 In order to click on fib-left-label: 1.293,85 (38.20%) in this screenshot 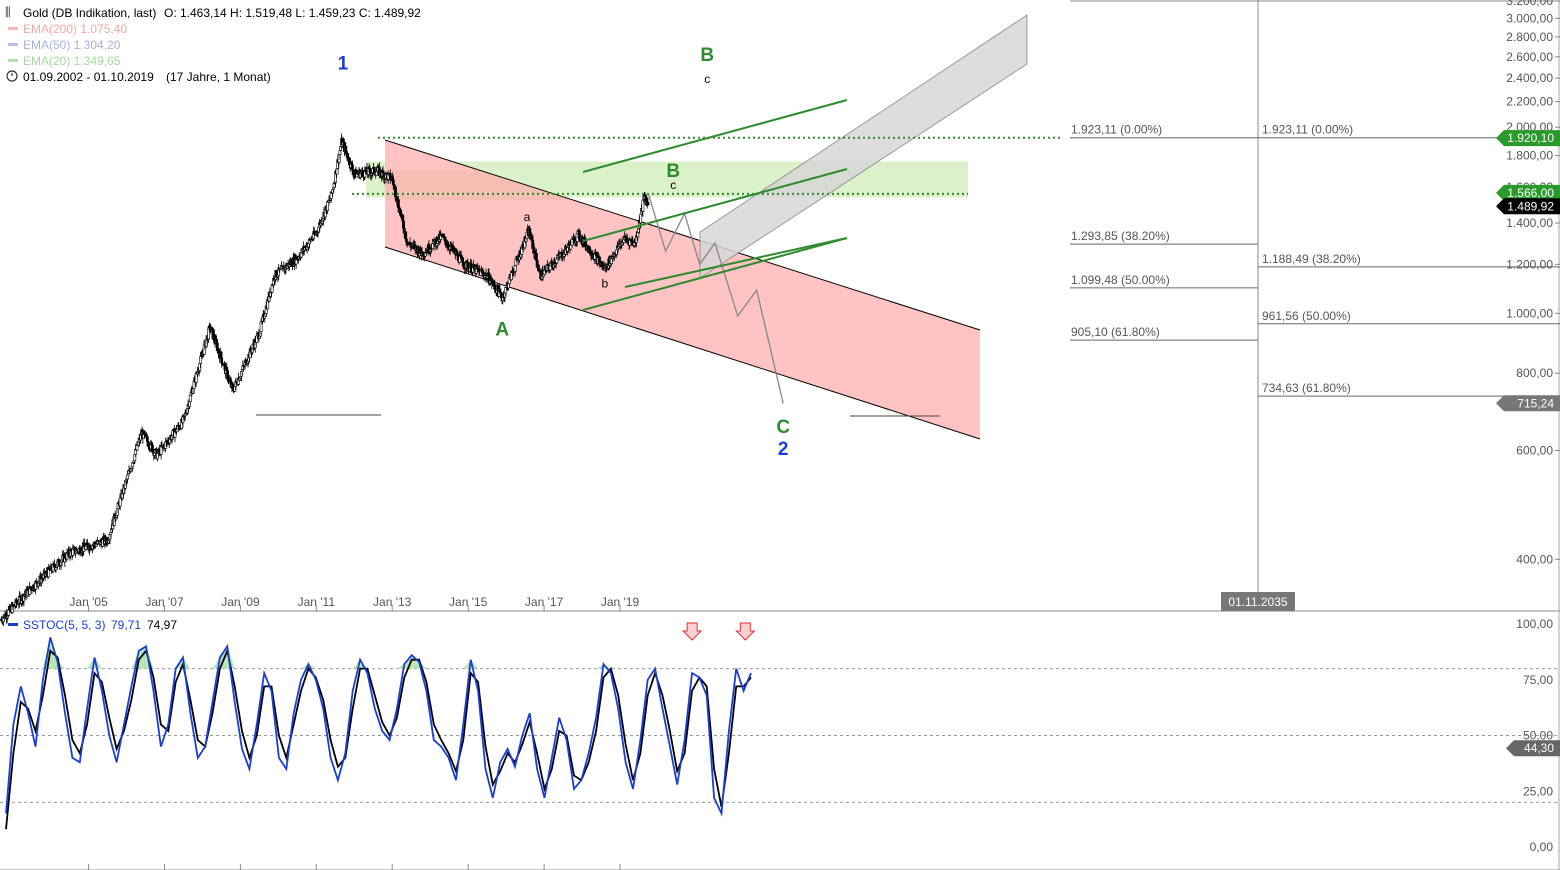, I will do `click(1120, 236)`.